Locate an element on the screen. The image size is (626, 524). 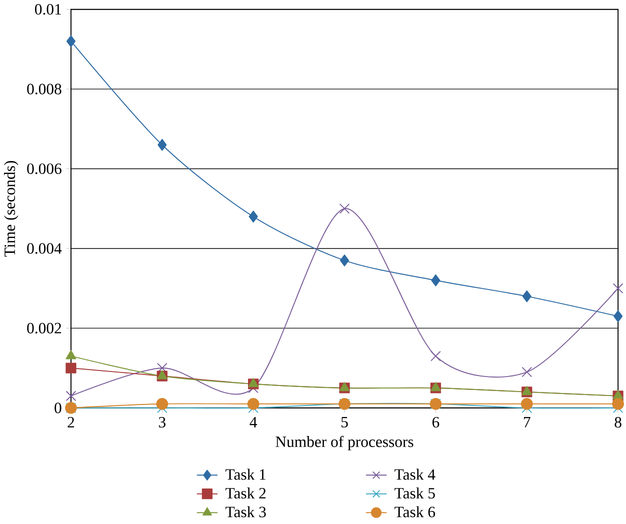
y-tick-label: 0.01 is located at coordinates (48, 9).